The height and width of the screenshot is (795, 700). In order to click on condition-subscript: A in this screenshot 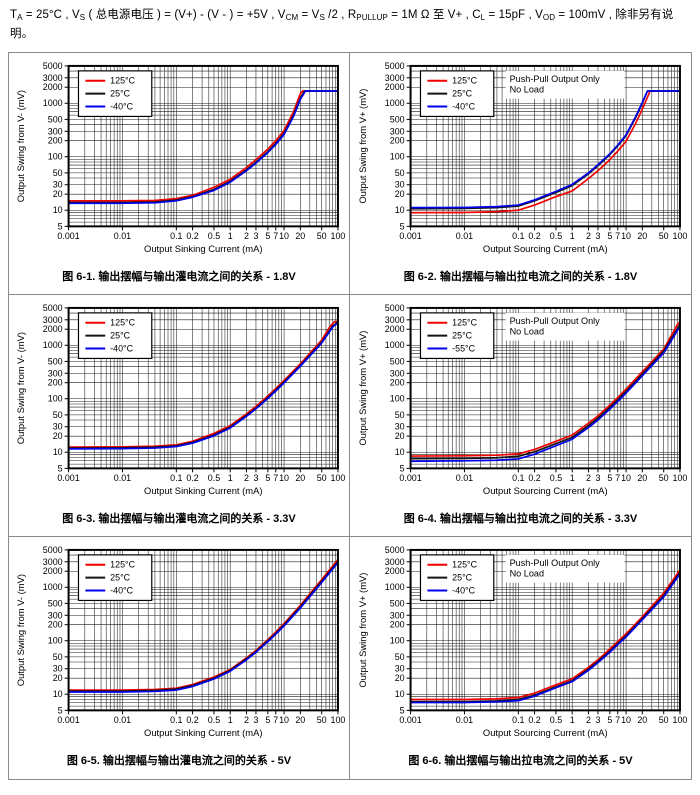, I will do `click(20, 17)`.